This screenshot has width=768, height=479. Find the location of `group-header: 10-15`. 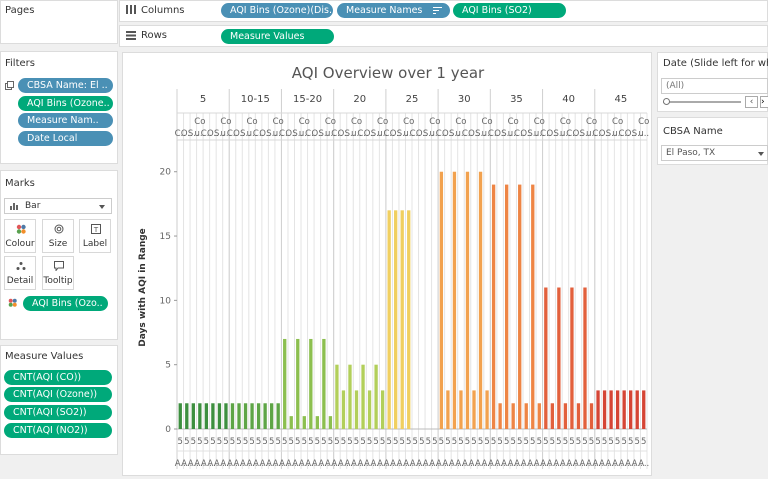

group-header: 10-15 is located at coordinates (255, 99).